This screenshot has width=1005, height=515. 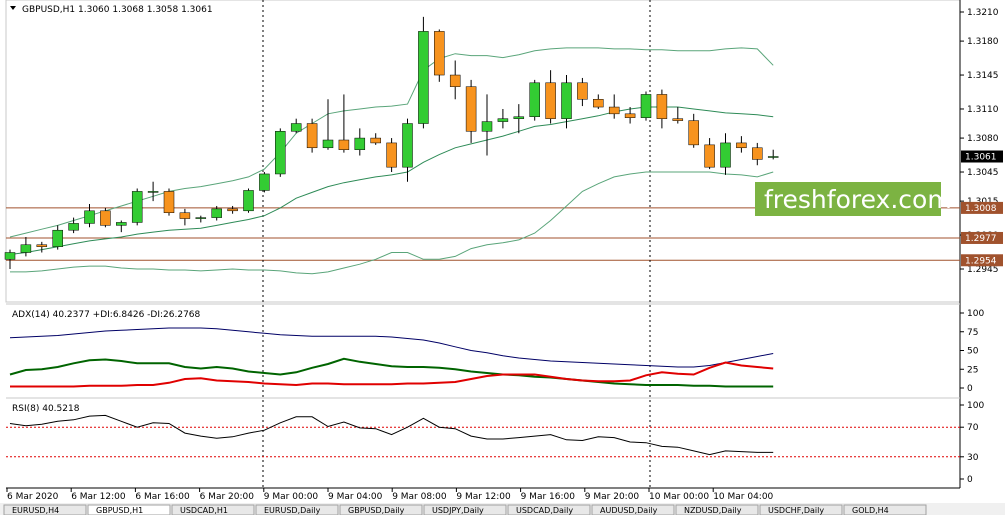 What do you see at coordinates (983, 42) in the screenshot?
I see `price-tick-label: 1.3180` at bounding box center [983, 42].